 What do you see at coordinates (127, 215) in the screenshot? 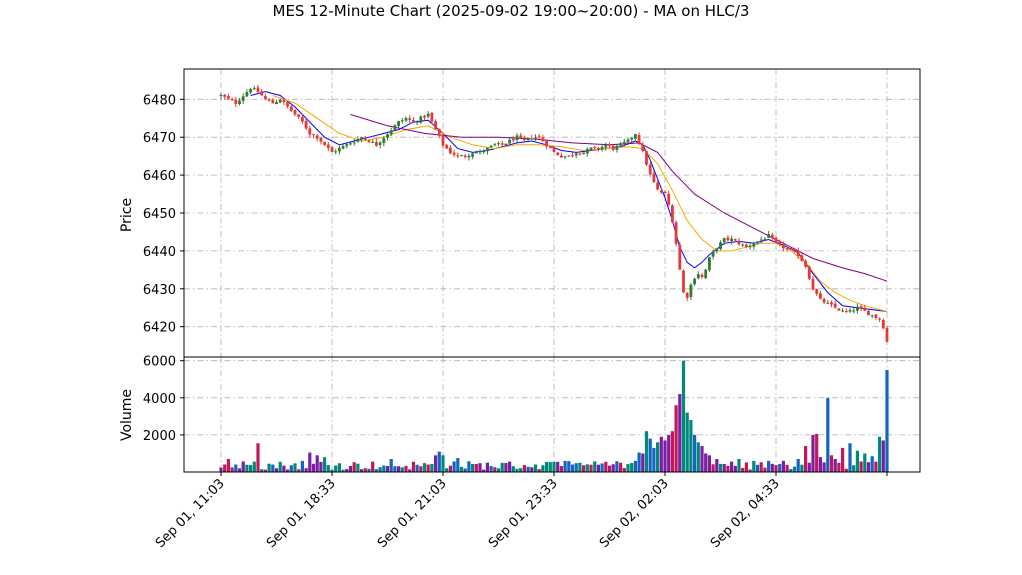
I see `price-axis-label: Price` at bounding box center [127, 215].